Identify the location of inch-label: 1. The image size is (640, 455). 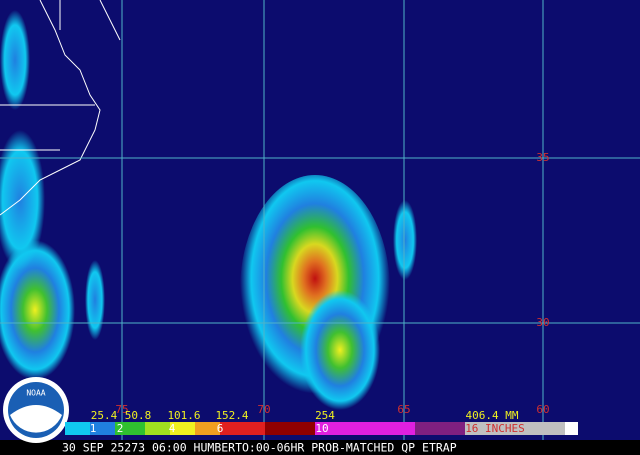
(93, 428).